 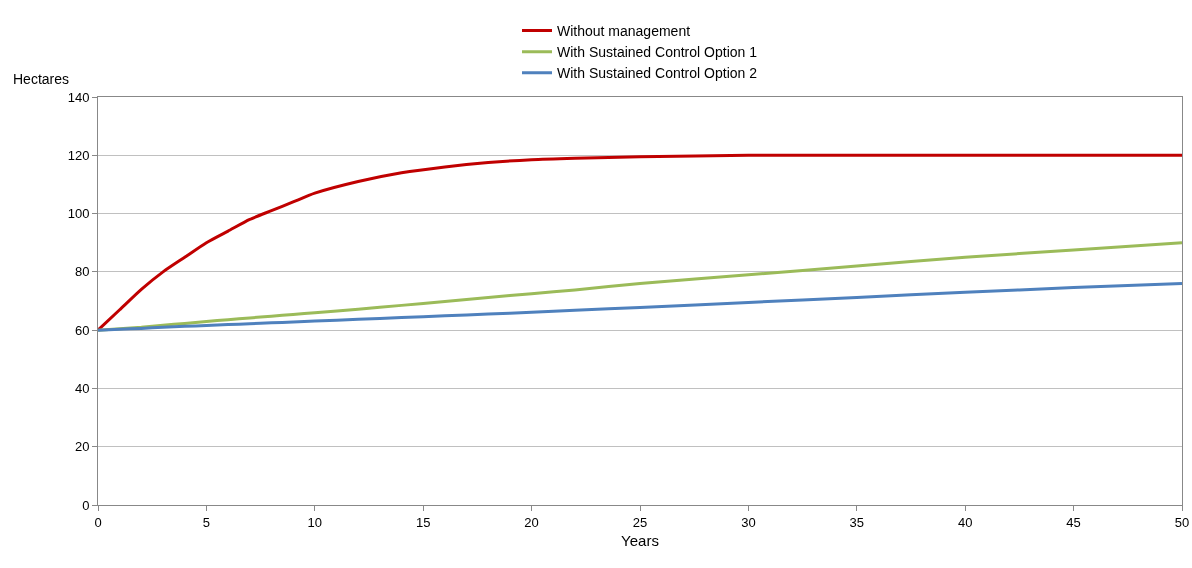 What do you see at coordinates (531, 522) in the screenshot?
I see `x-tick-label: 20` at bounding box center [531, 522].